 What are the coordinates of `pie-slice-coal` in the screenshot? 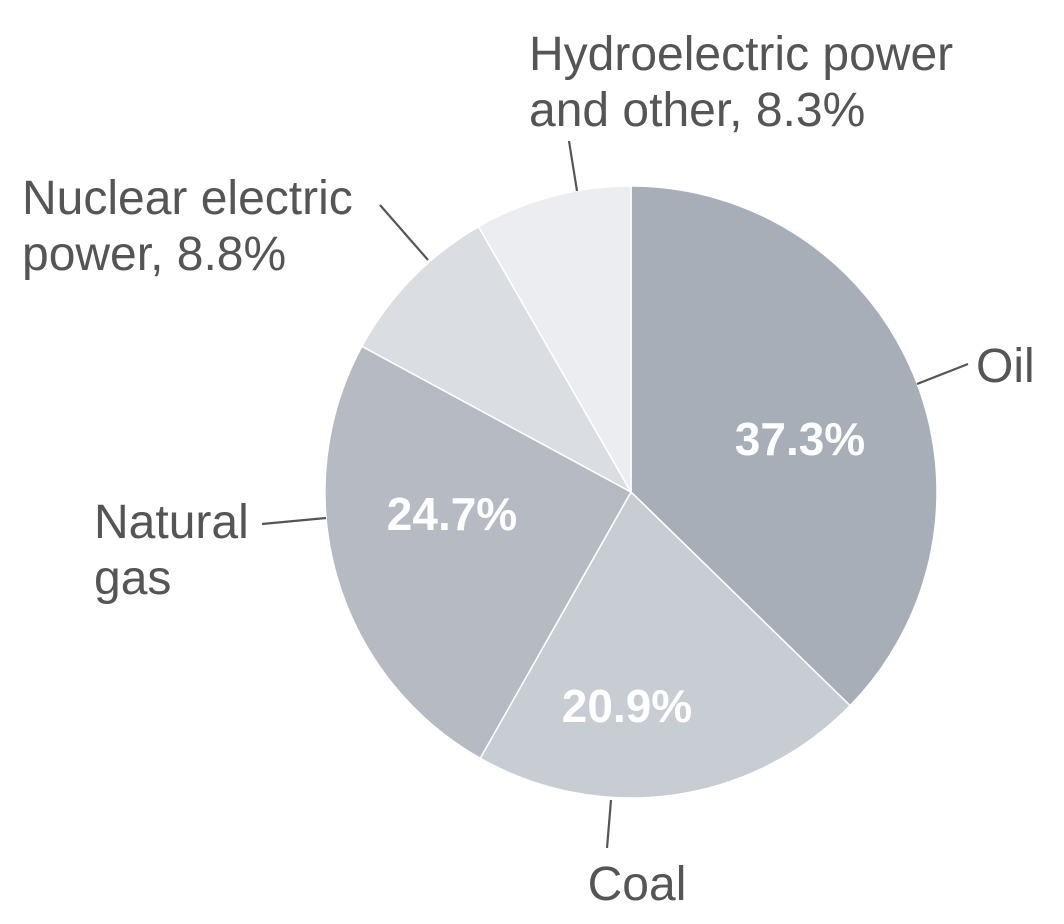 It's located at (665, 644).